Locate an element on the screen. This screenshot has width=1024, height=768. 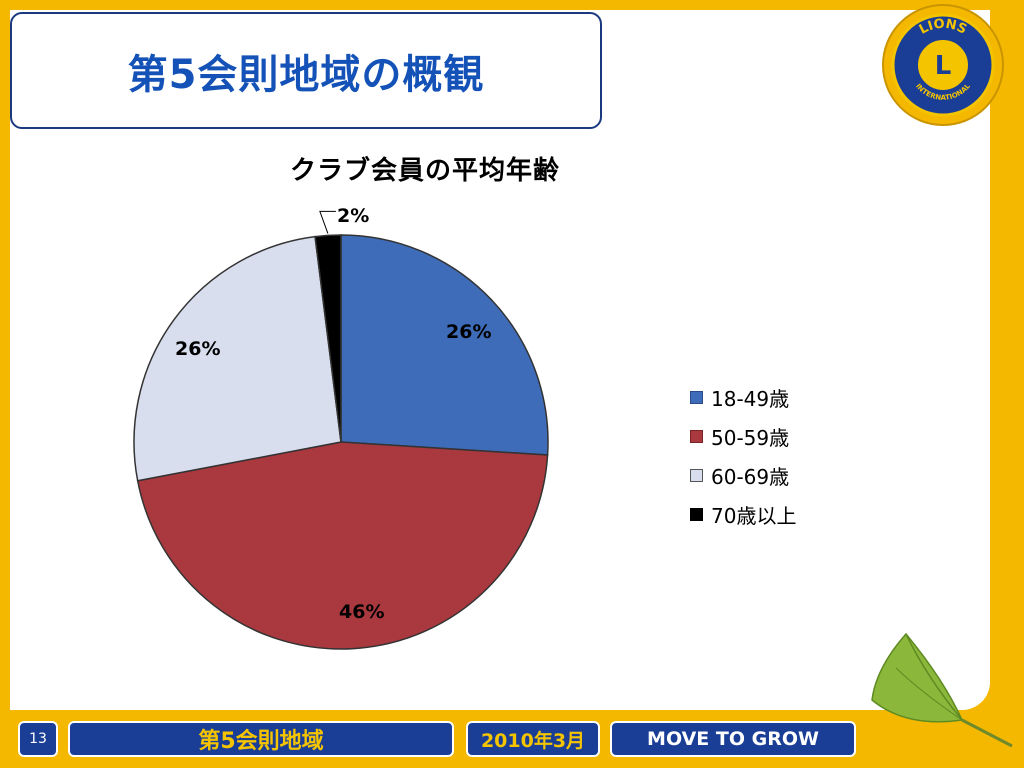
footer-region-box: 第5会則地域 is located at coordinates (261, 739).